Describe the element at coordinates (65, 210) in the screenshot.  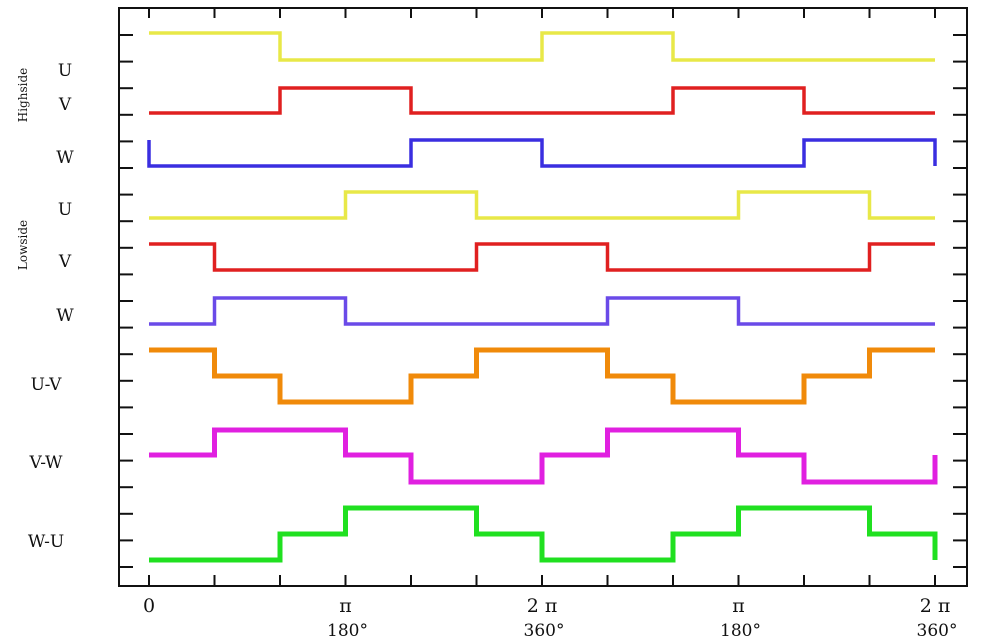
I see `series-label-4: U` at that location.